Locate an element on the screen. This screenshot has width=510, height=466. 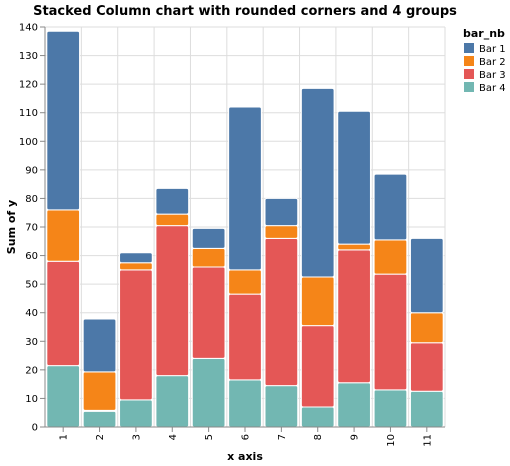
legend: bar_nb Bar 1 Bar 2 Bar 3 Bar 4 is located at coordinates (484, 60).